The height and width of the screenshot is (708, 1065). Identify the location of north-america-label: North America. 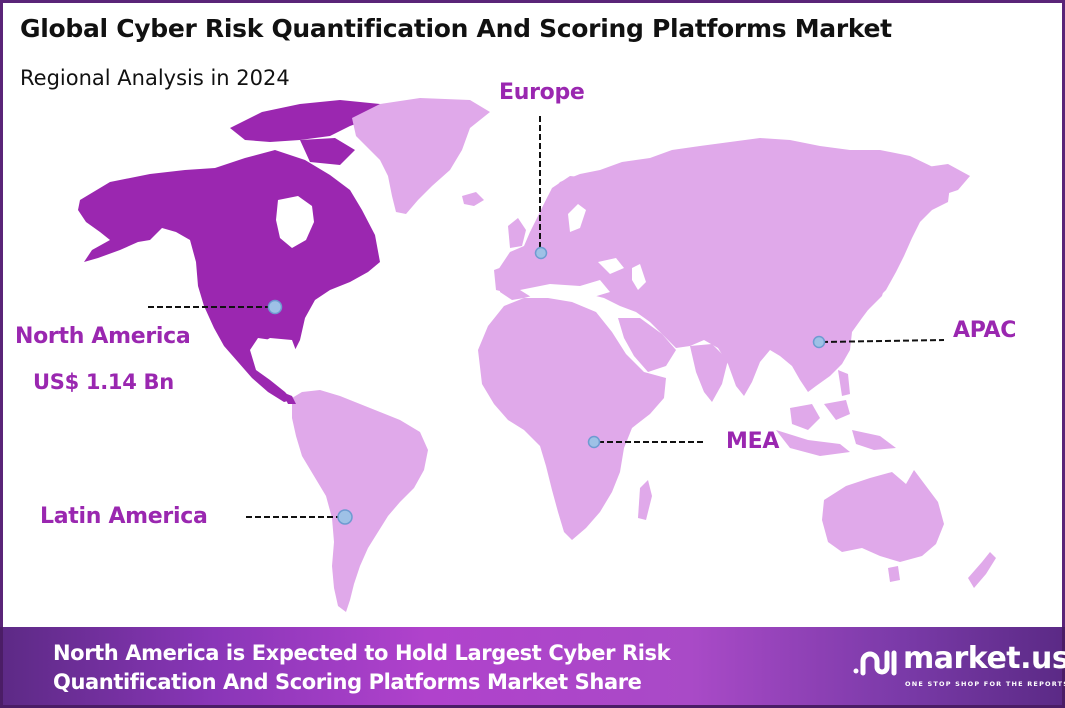
(103, 336).